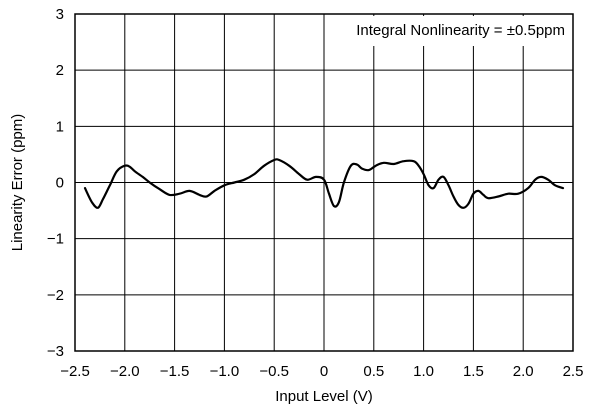 This screenshot has width=590, height=412. What do you see at coordinates (373, 371) in the screenshot?
I see `x-tick-label: 0.5` at bounding box center [373, 371].